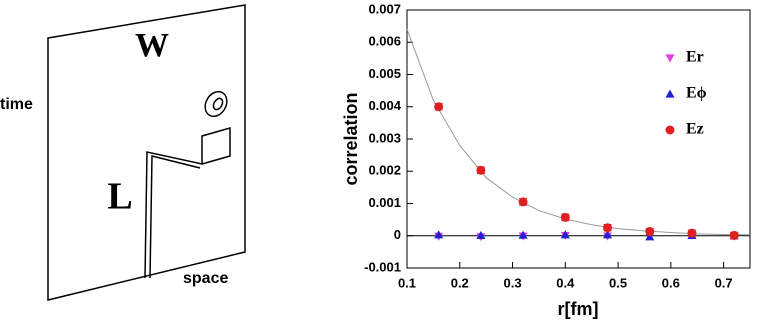 The image size is (757, 327). I want to click on y-axis-label: correlation, so click(351, 138).